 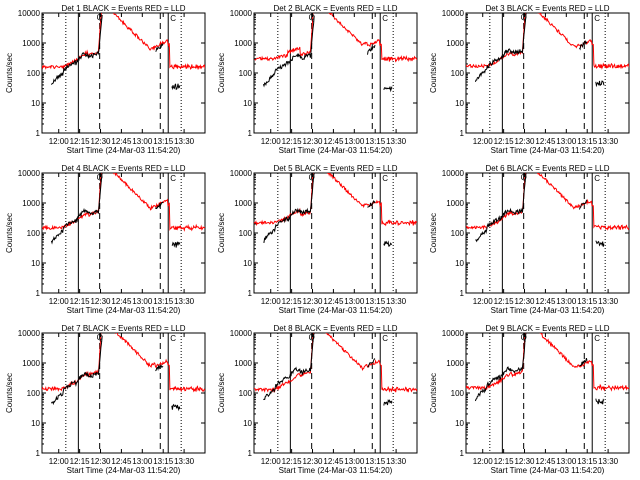 What do you see at coordinates (335, 8) in the screenshot?
I see `panel-title: Det 2 BLACK = Events RED = LLD` at bounding box center [335, 8].